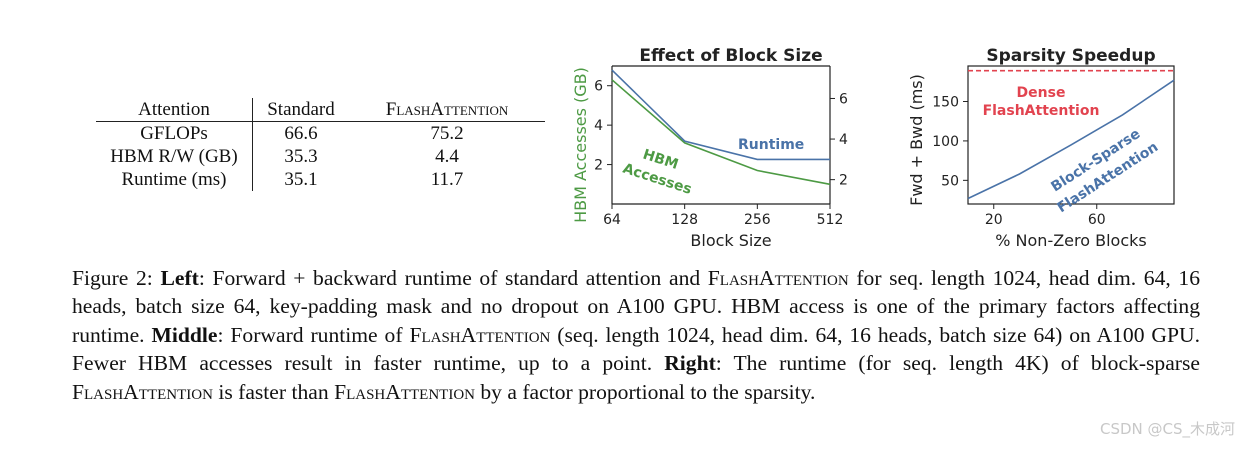 This screenshot has width=1249, height=449. Describe the element at coordinates (1041, 111) in the screenshot. I see `dense-annotation-line2: FlashAttention` at that location.